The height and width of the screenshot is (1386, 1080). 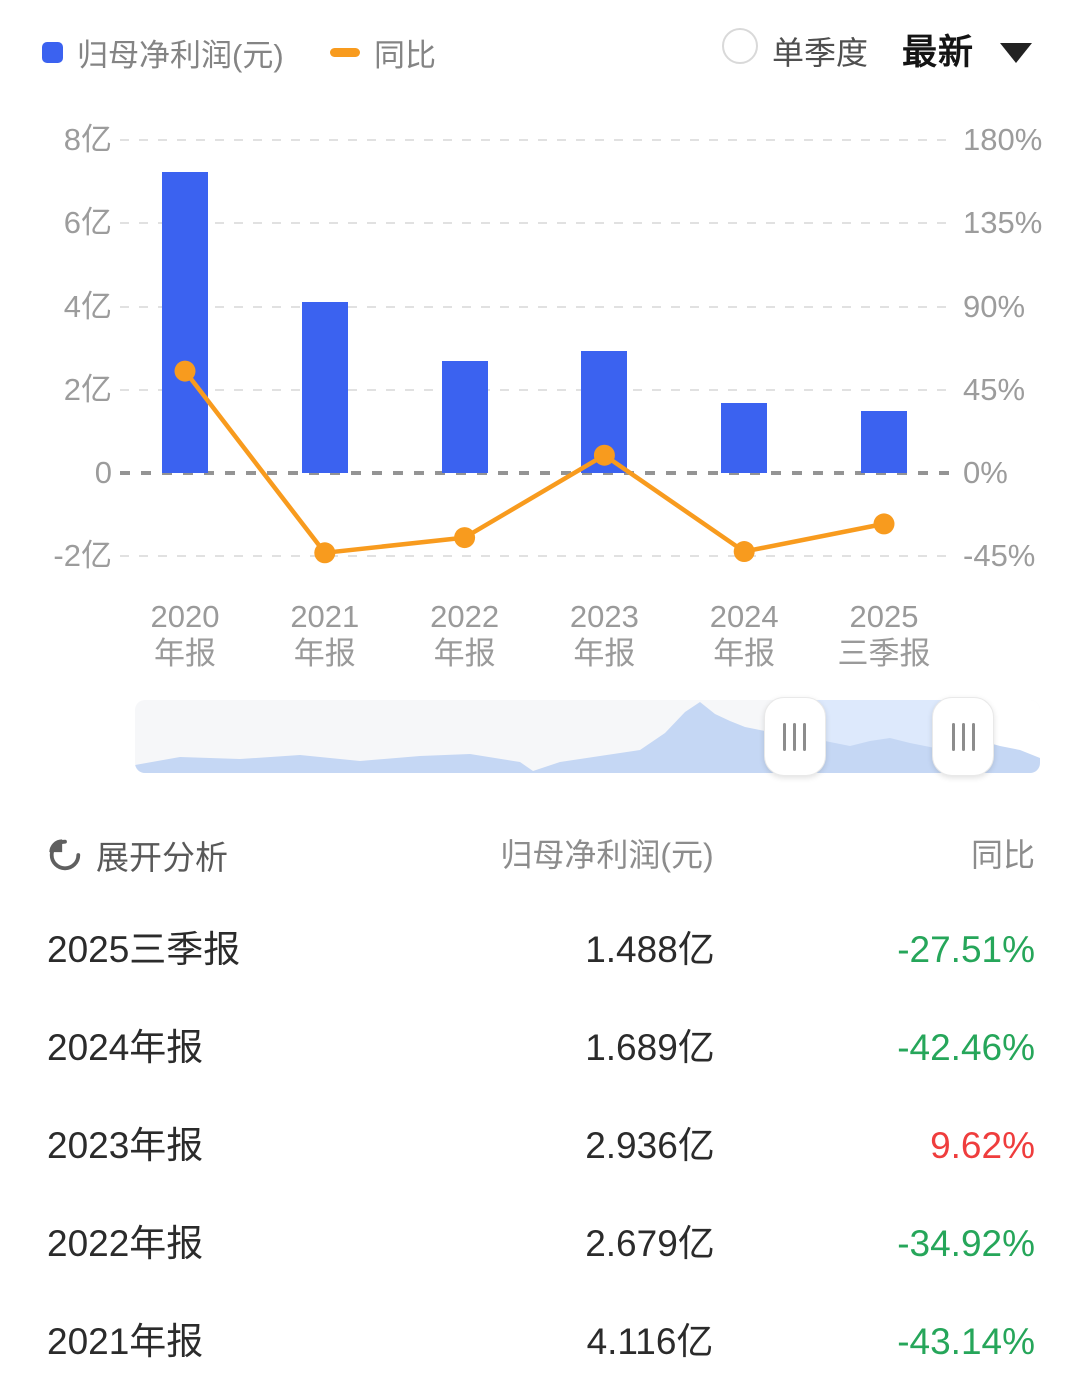 I want to click on y-axis-left-tick: 2亿, so click(x=87, y=389).